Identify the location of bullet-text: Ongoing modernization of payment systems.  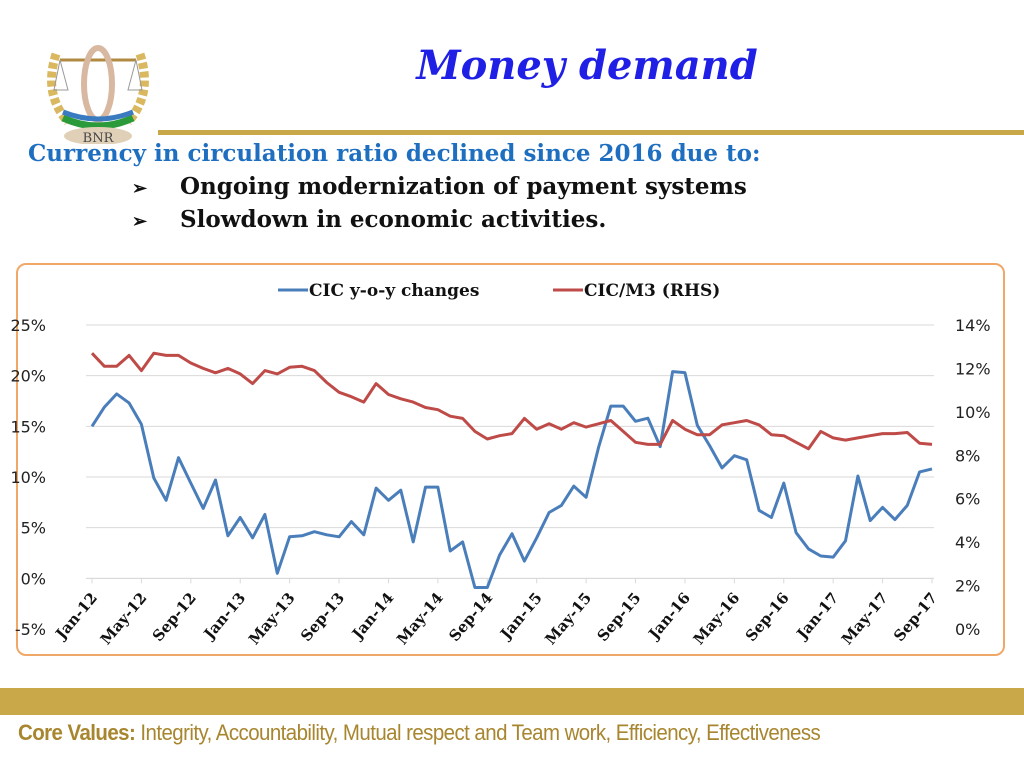
(463, 186).